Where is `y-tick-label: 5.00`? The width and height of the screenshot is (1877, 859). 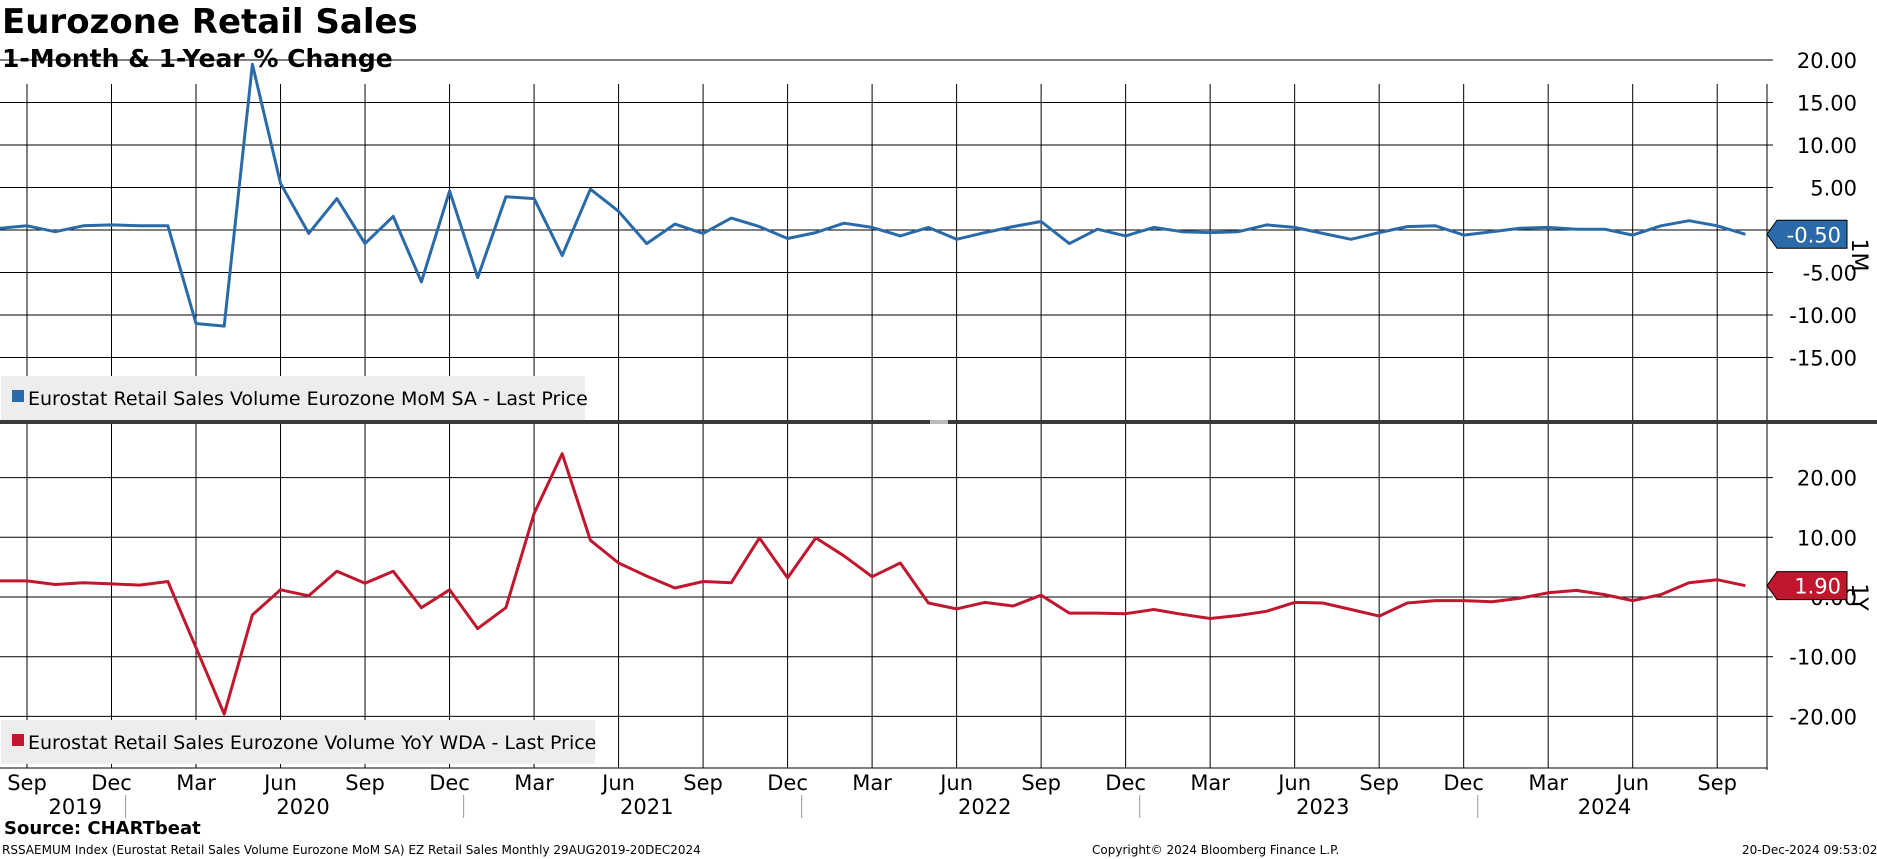
y-tick-label: 5.00 is located at coordinates (1833, 189).